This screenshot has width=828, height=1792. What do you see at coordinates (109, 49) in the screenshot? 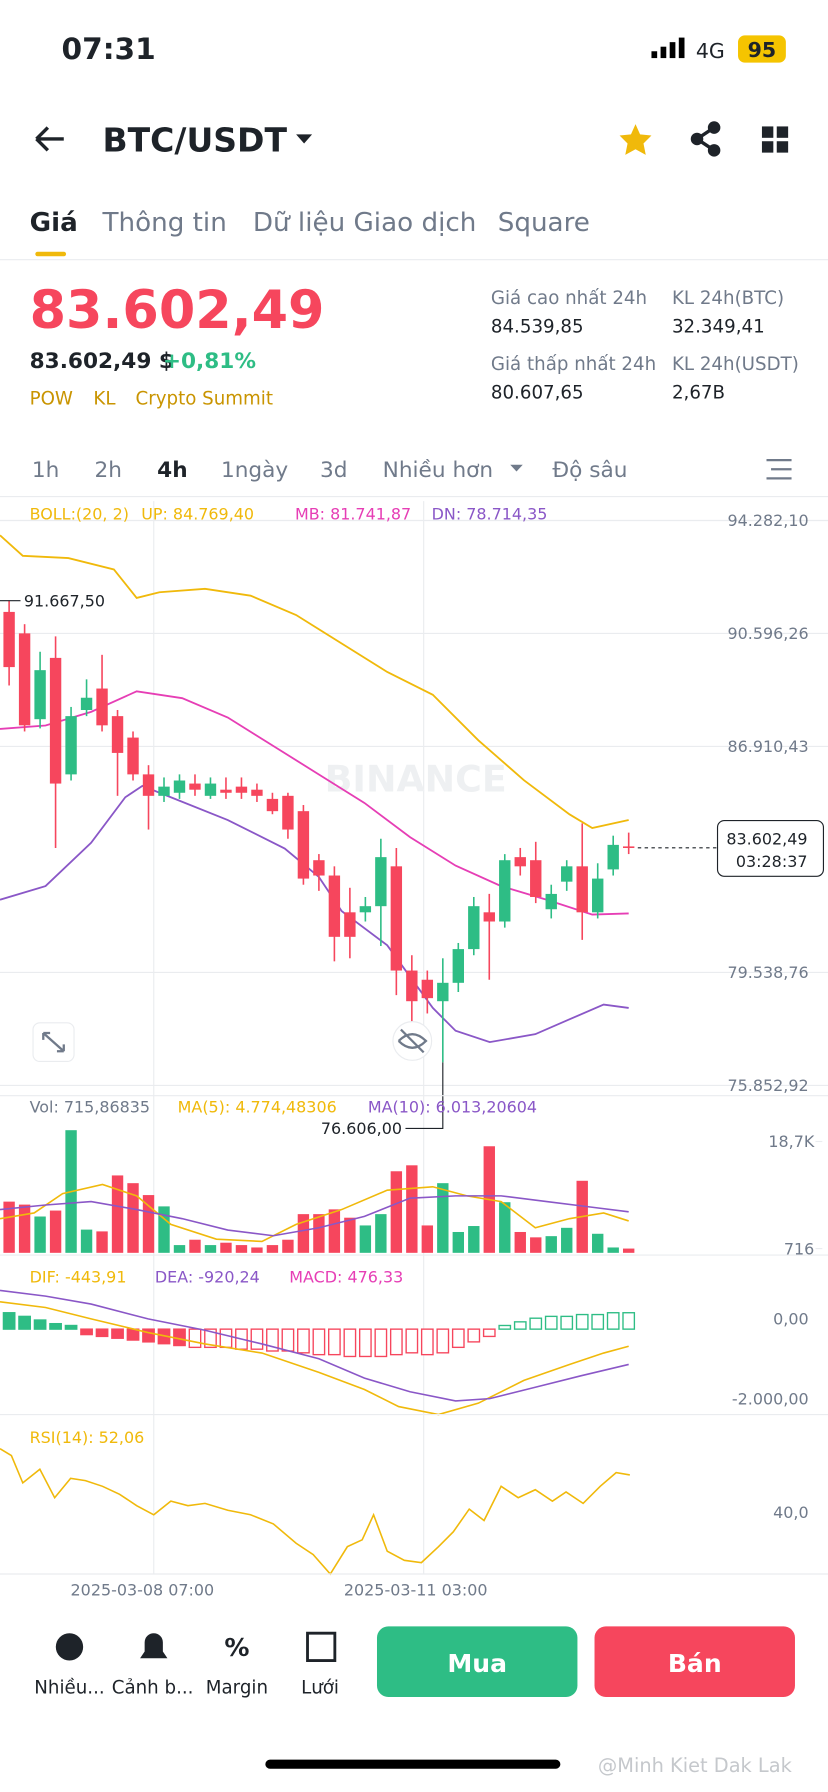
I see `time: 07:31` at bounding box center [109, 49].